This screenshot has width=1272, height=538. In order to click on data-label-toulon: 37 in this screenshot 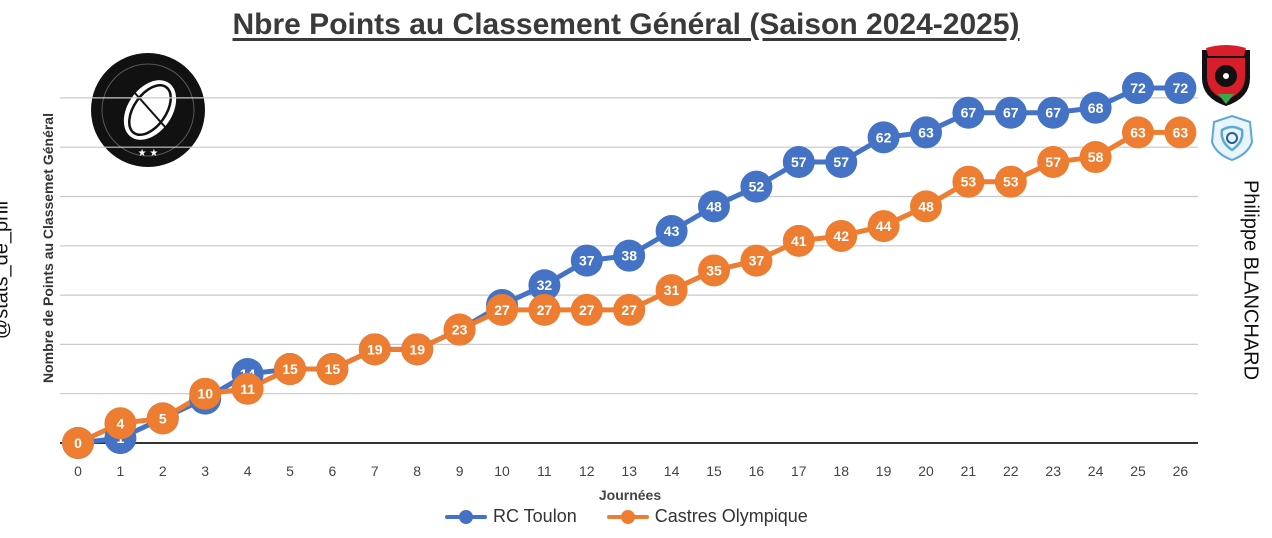, I will do `click(587, 261)`.